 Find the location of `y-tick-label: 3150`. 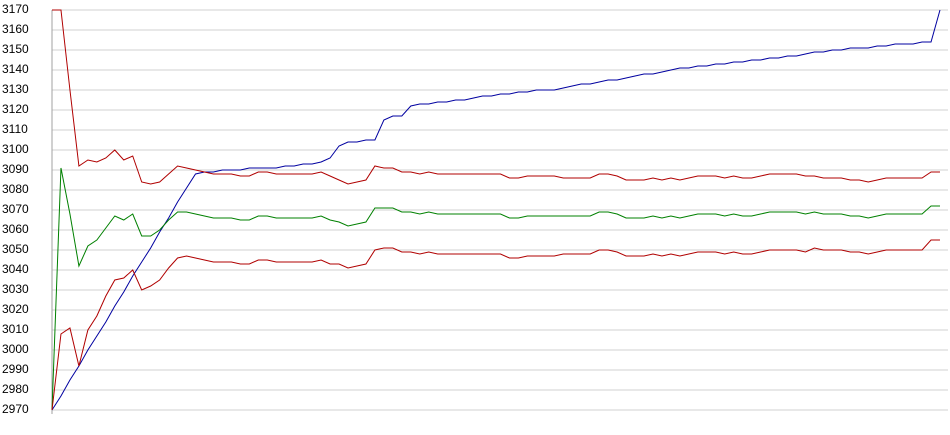

y-tick-label: 3150 is located at coordinates (15, 49).